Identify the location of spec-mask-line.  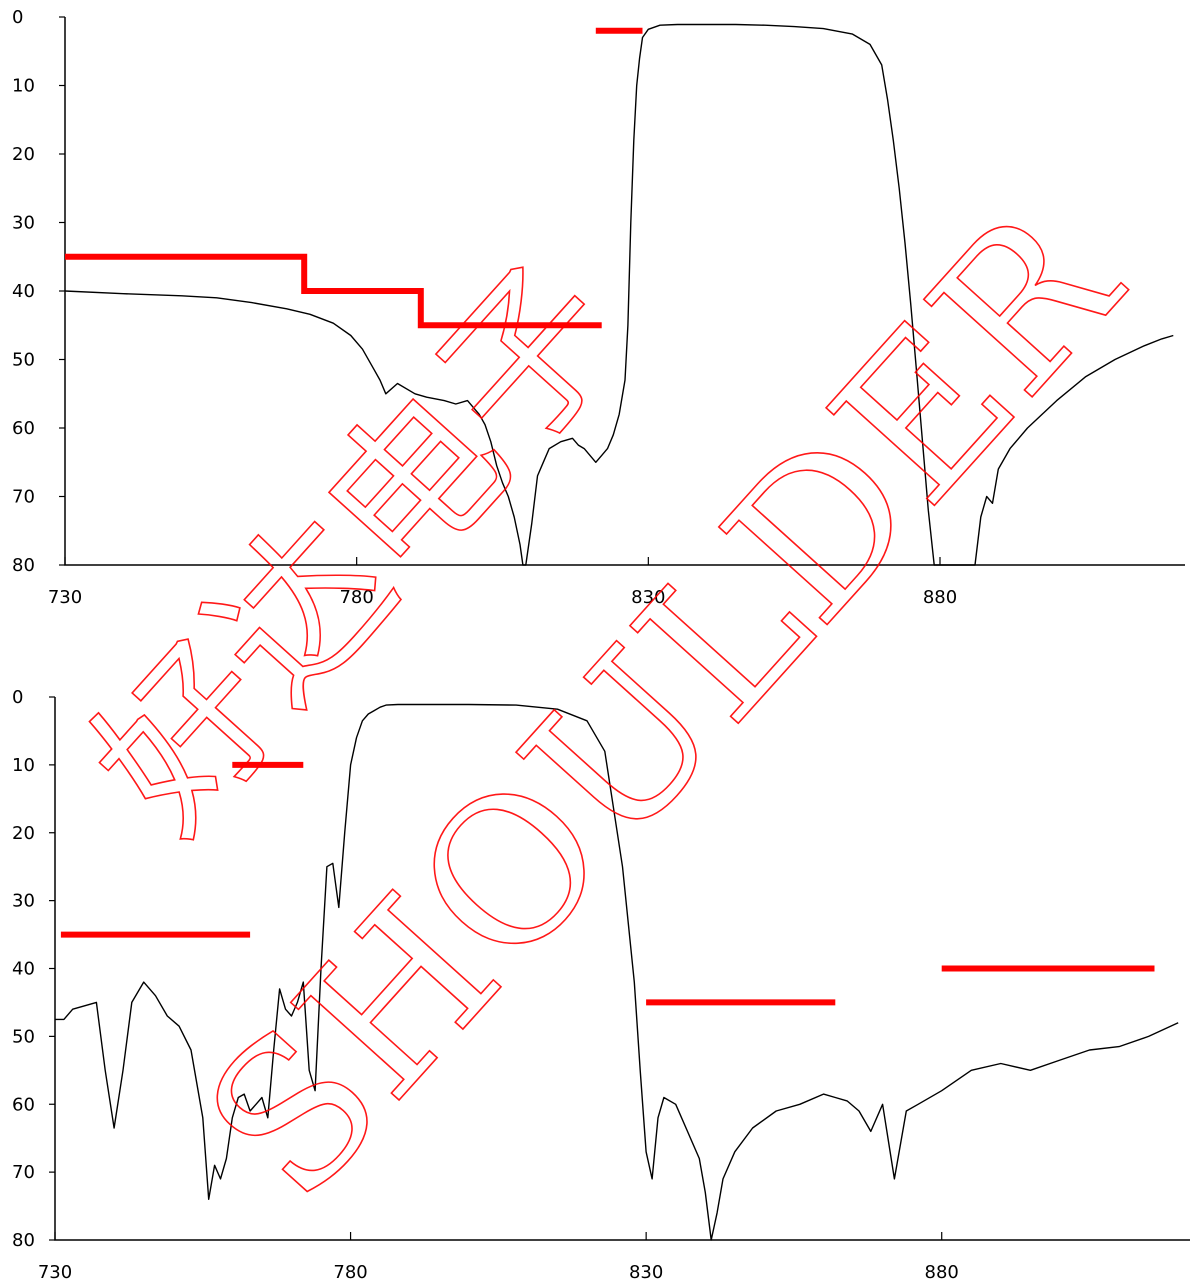
(333, 291).